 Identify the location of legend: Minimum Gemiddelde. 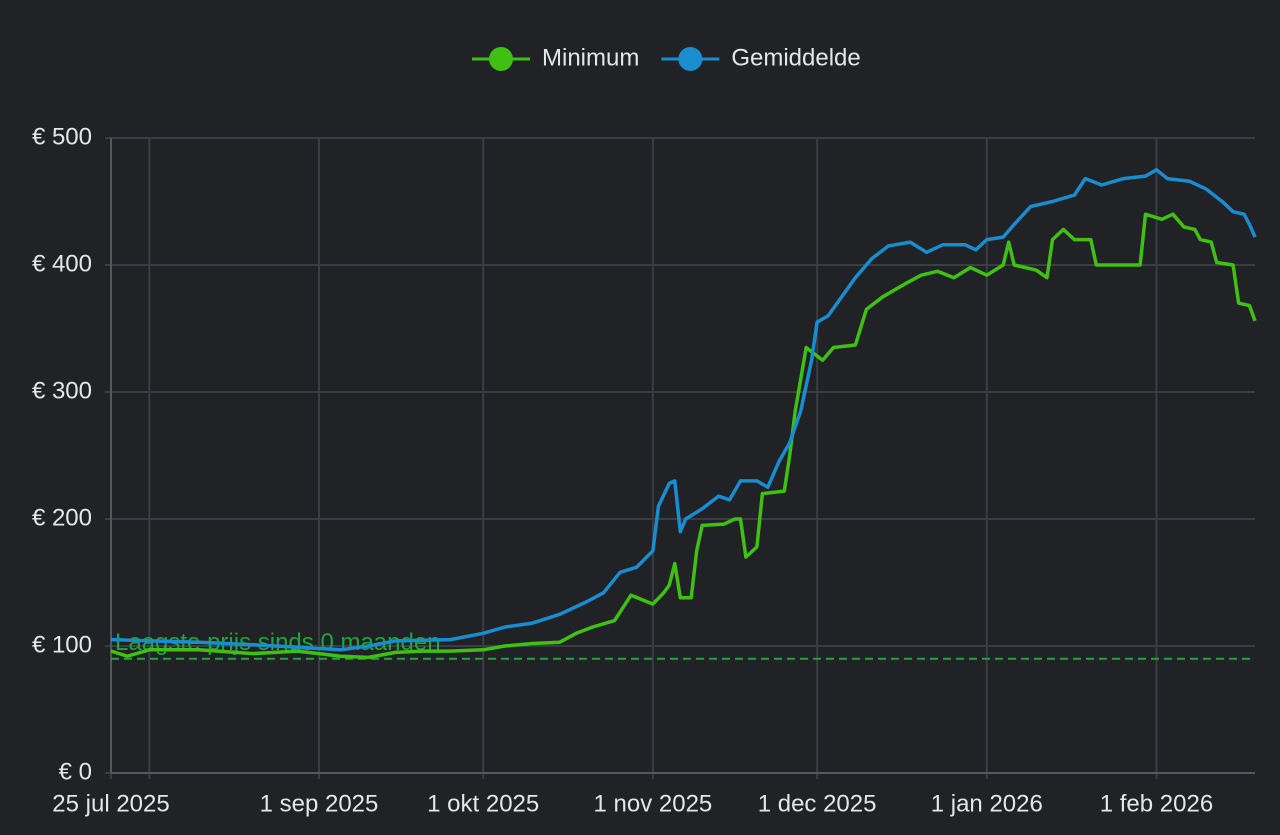
(666, 57).